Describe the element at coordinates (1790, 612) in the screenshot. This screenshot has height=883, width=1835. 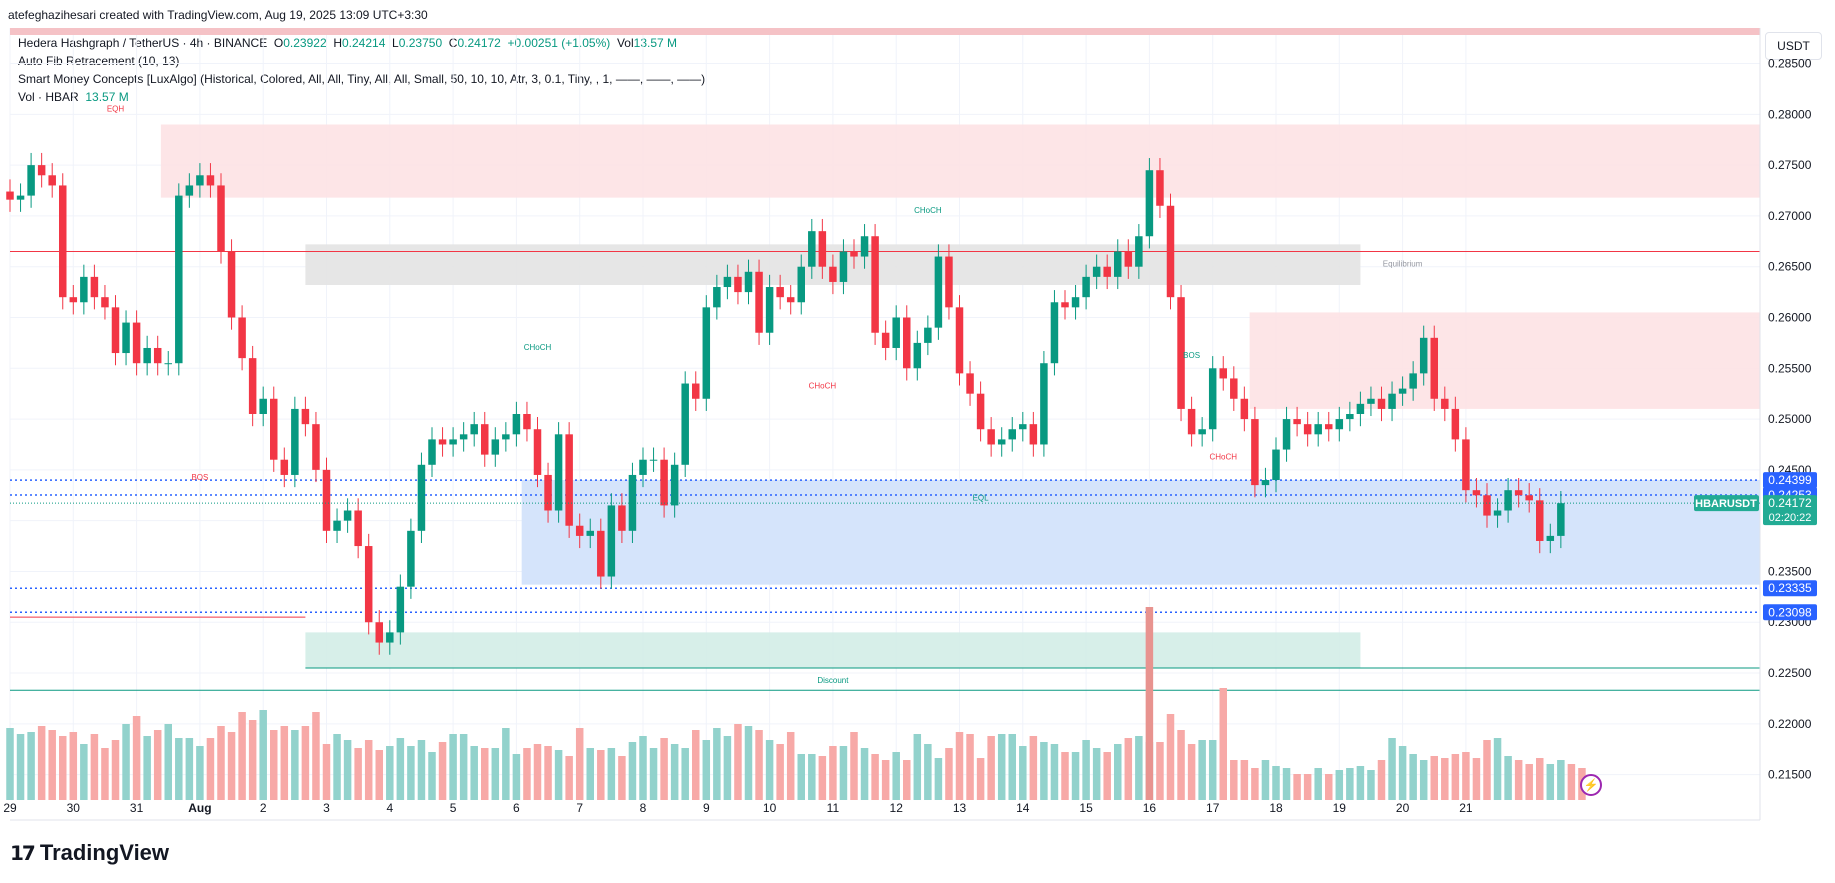
I see `price-level-tag-bg` at that location.